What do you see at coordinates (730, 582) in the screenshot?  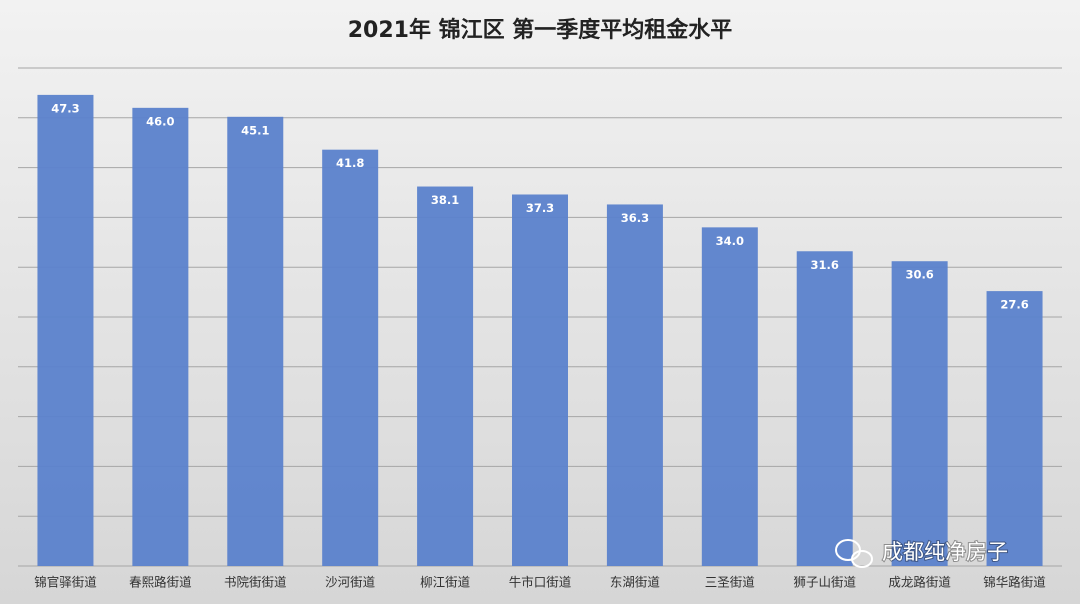 I see `x-tick-label: 三圣街道` at bounding box center [730, 582].